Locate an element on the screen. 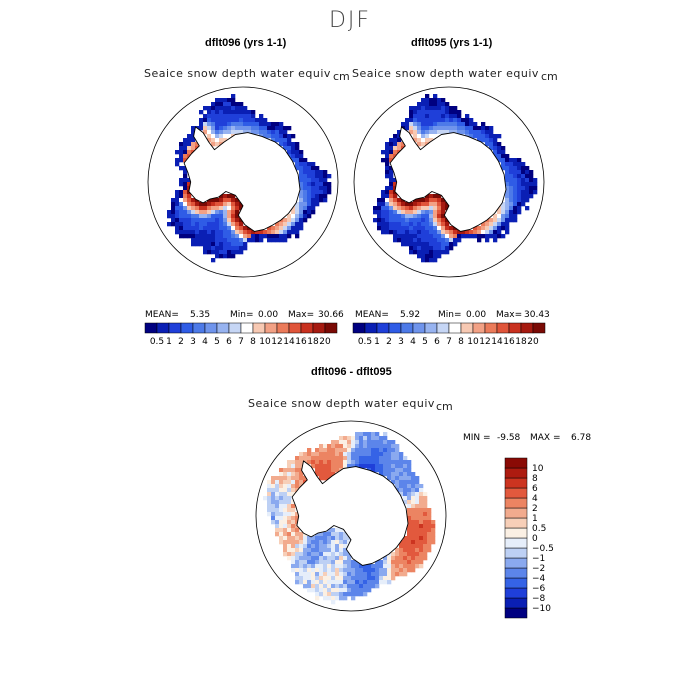  colorbar-tick-label: 0 is located at coordinates (535, 539).